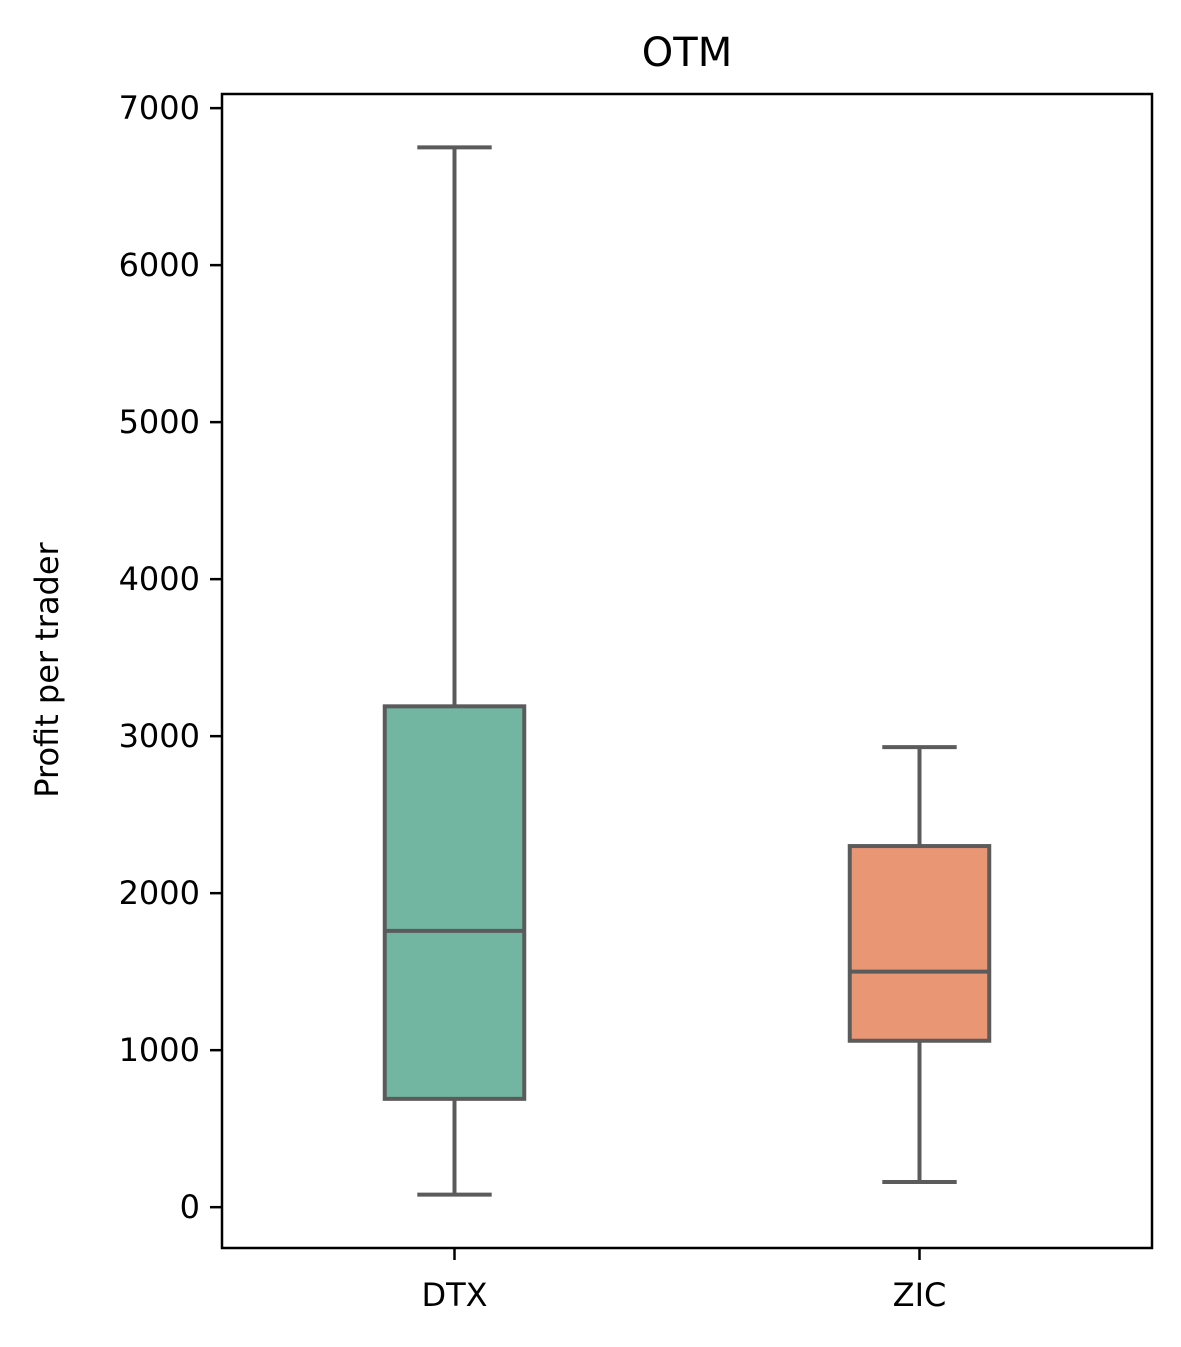 The image size is (1181, 1347). What do you see at coordinates (159, 893) in the screenshot?
I see `y-tick-label: 2000` at bounding box center [159, 893].